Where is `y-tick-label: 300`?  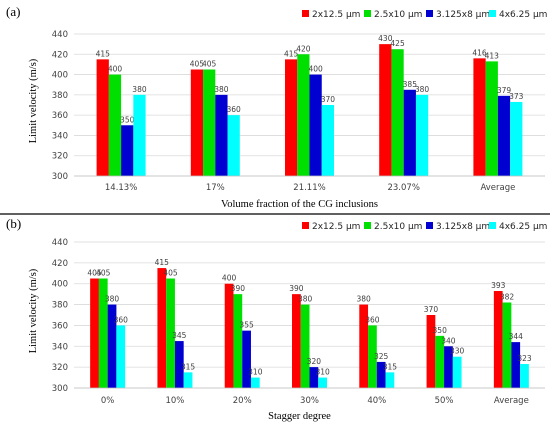
y-tick-label: 300 is located at coordinates (60, 177).